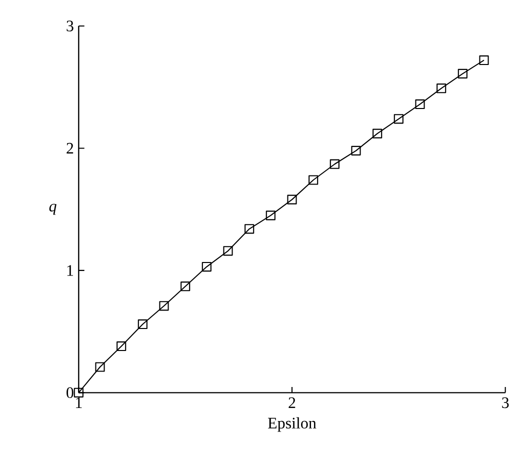 The image size is (517, 462). What do you see at coordinates (70, 270) in the screenshot?
I see `y-tick-label: 1` at bounding box center [70, 270].